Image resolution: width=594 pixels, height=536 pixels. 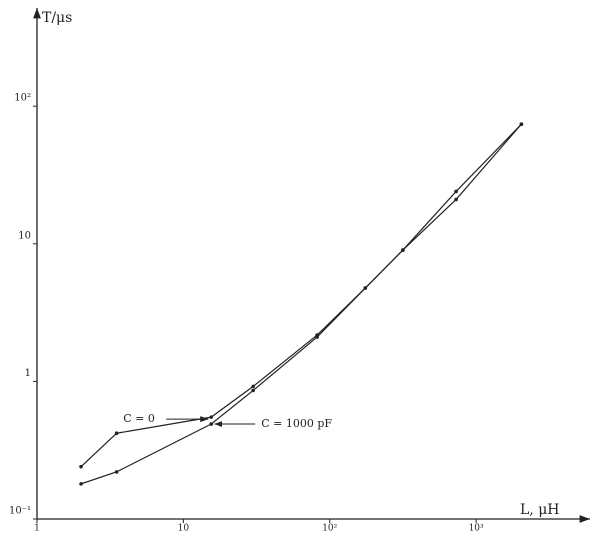 I want to click on x-axis-label: L, μH, so click(x=540, y=510).